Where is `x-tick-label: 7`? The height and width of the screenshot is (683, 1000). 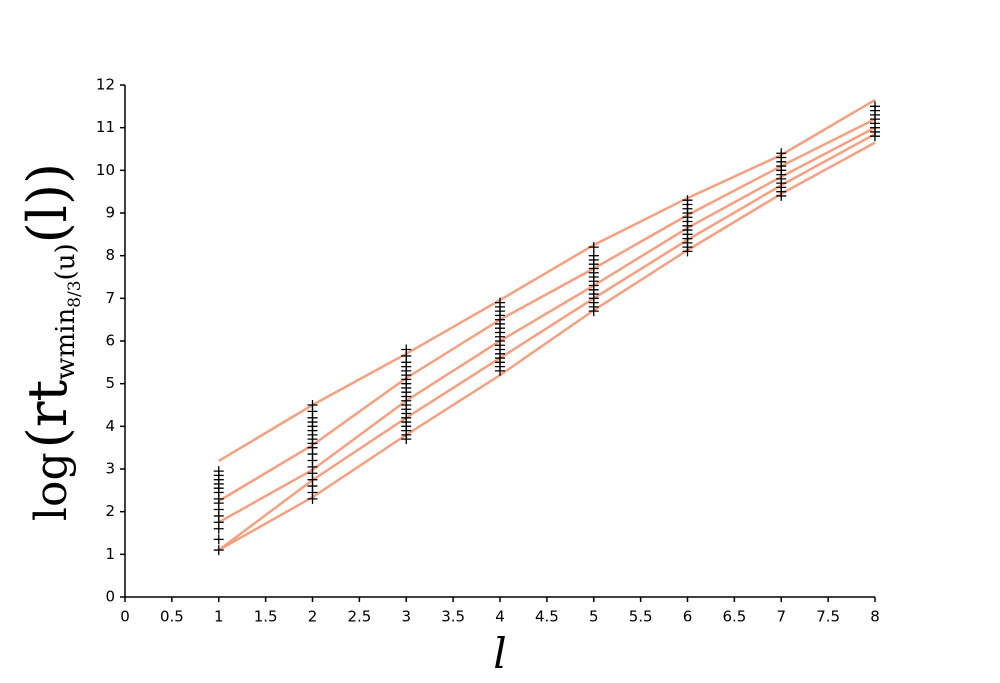
x-tick-label: 7 is located at coordinates (781, 617).